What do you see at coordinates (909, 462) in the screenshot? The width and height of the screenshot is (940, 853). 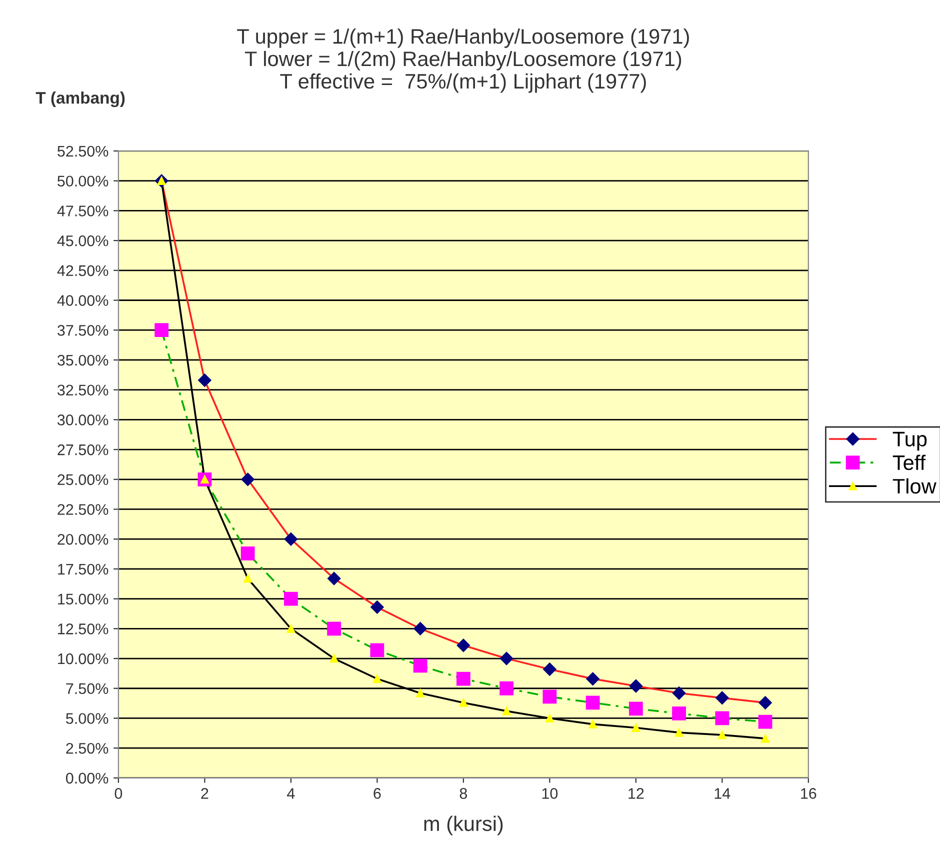 I see `legend-label: Teff` at bounding box center [909, 462].